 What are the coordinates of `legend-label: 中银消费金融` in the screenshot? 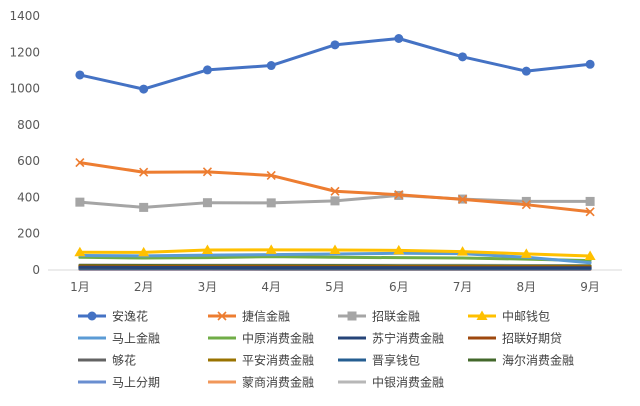 It's located at (408, 382).